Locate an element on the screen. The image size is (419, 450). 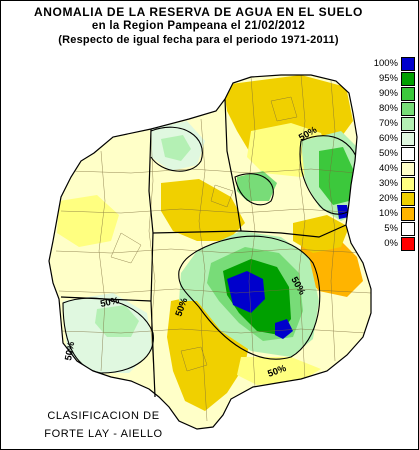
title-line-2: en la Region Pampeana el 21/02/2012 is located at coordinates (198, 26).